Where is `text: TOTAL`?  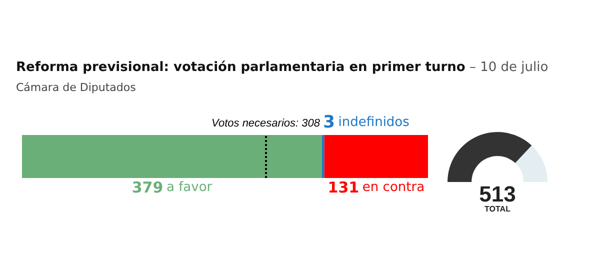
text: TOTAL is located at coordinates (497, 209).